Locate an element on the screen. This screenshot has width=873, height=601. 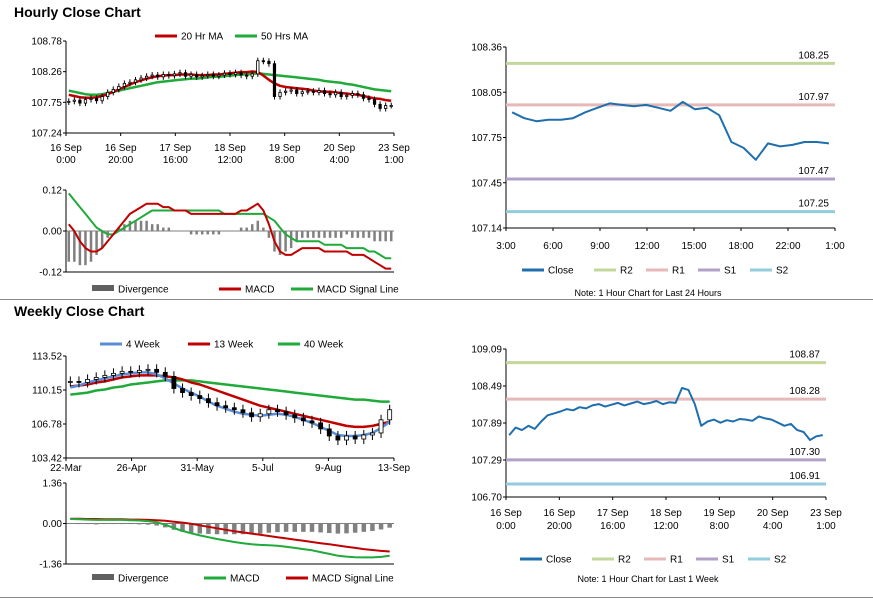
weekly-price-xtick-label: 13-Sep is located at coordinates (394, 468).